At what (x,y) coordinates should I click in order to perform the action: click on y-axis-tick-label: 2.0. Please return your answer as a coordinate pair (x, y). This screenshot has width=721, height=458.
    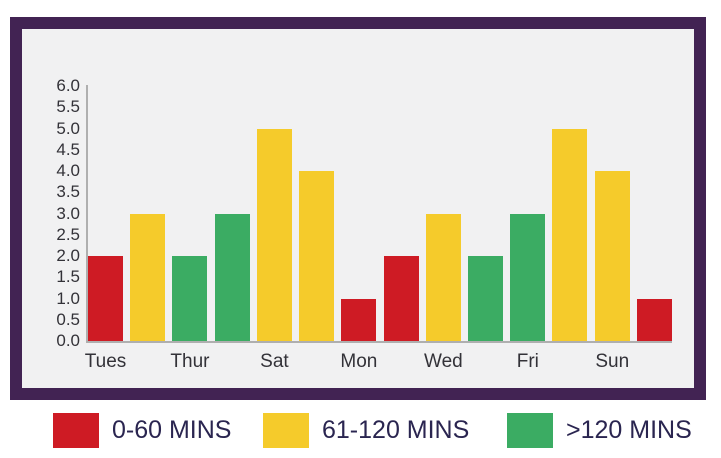
    Looking at the image, I should click on (68, 255).